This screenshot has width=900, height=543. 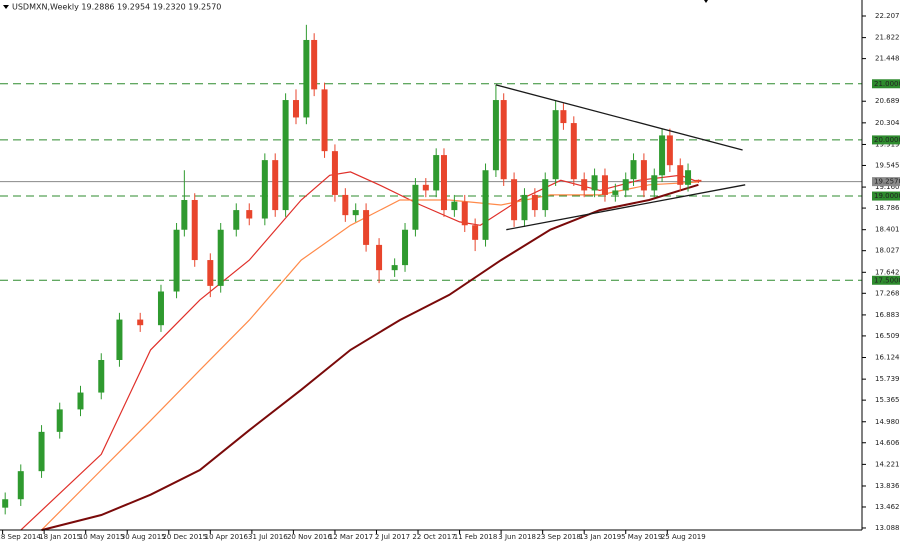 I want to click on y-tick-label: 16.8830, so click(x=887, y=315).